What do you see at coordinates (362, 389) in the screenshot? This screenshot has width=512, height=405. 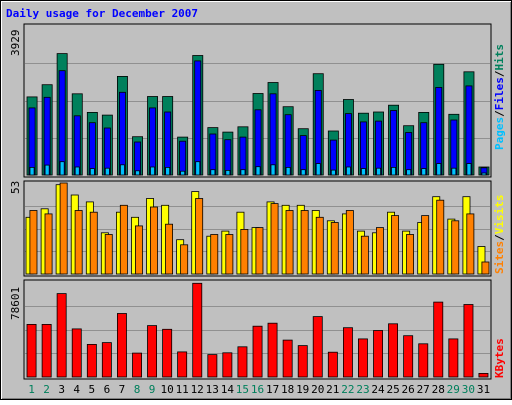 I see `x-label-day-23: 23` at bounding box center [362, 389].